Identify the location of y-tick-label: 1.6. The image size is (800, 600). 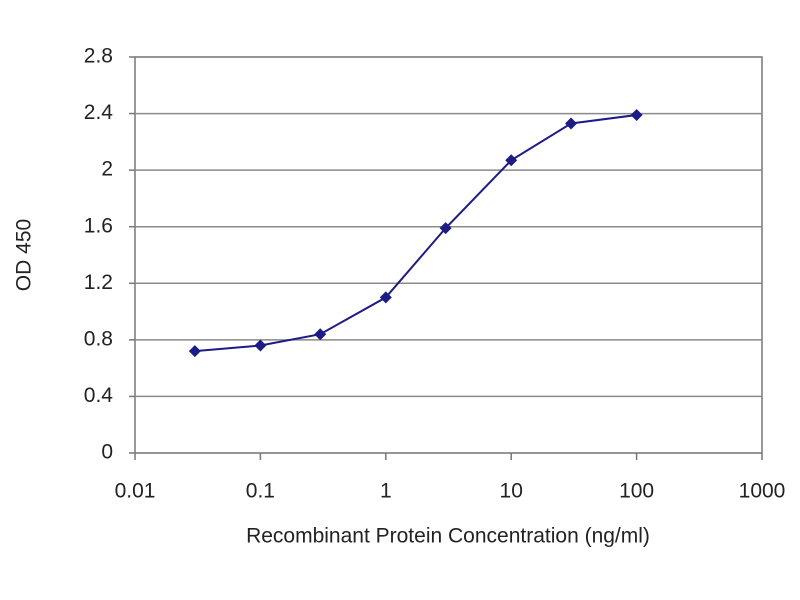
(98, 225).